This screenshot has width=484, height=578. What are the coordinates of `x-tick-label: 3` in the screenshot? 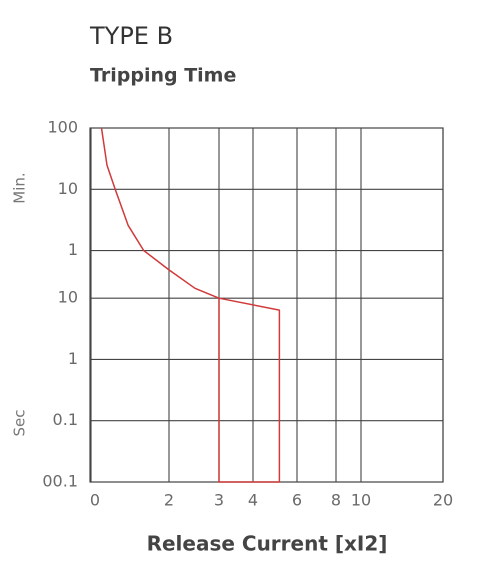 It's located at (219, 500).